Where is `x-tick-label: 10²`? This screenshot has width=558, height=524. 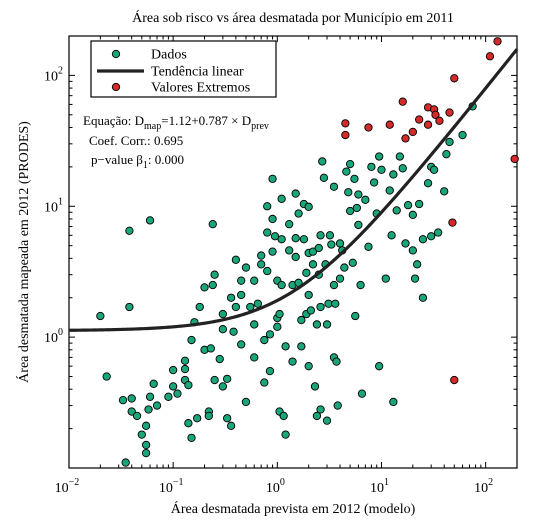 x-tick-label: 10² is located at coordinates (483, 486).